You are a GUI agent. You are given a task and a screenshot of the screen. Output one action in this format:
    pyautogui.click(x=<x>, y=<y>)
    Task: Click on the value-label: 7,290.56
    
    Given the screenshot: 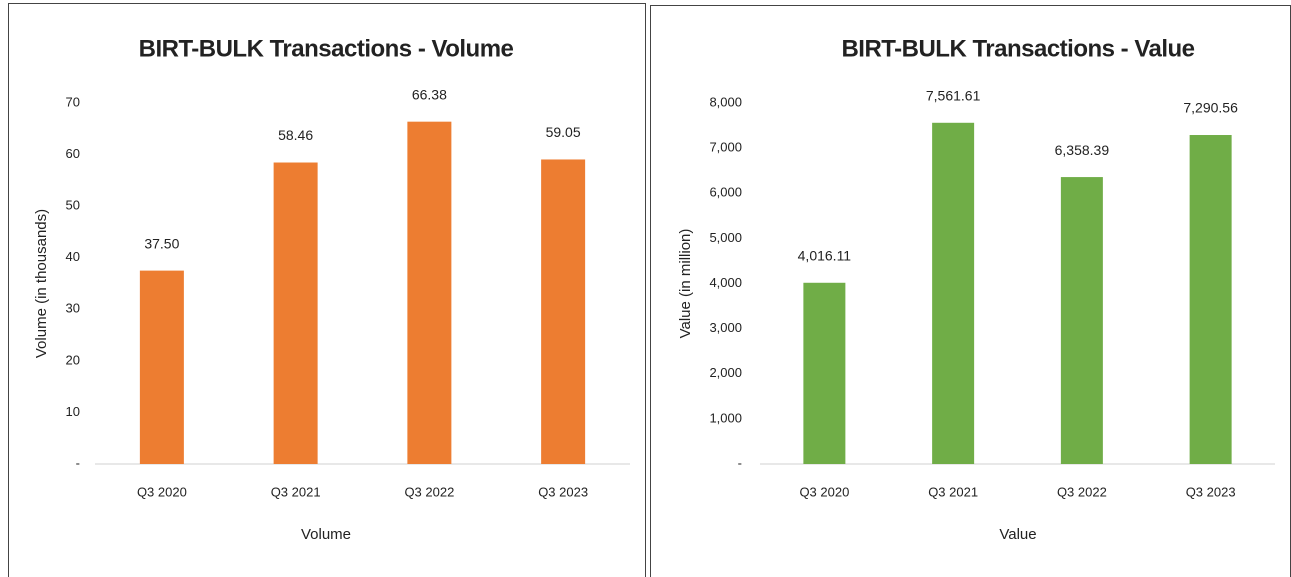 What is the action you would take?
    pyautogui.click(x=1210, y=108)
    